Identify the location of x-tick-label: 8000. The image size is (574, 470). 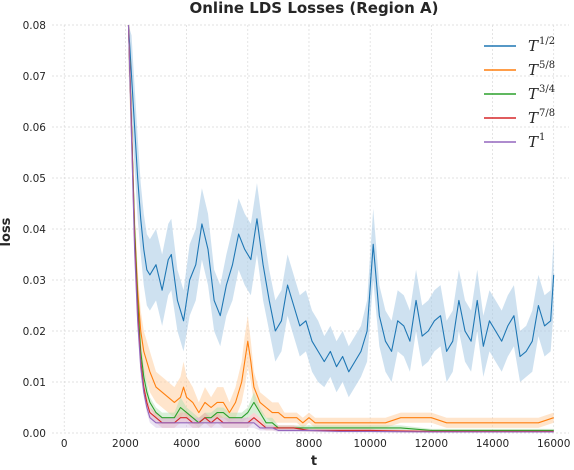
(309, 444).